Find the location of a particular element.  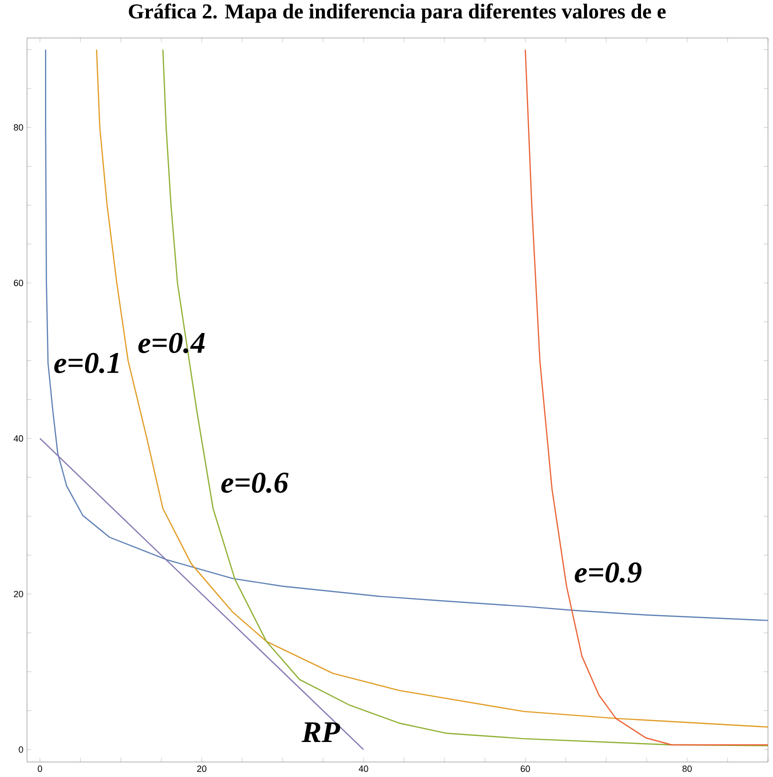

x-tick-label: 80 is located at coordinates (687, 769).